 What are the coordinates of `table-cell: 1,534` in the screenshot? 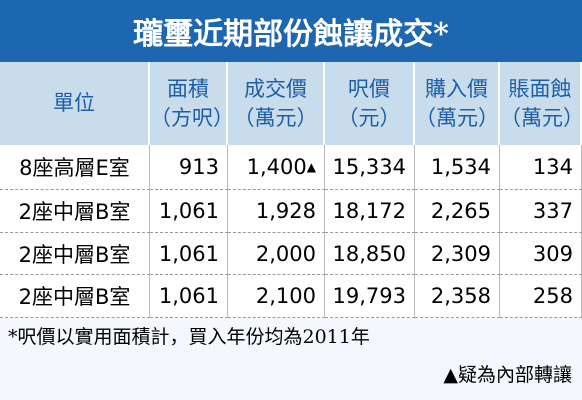 It's located at (457, 167).